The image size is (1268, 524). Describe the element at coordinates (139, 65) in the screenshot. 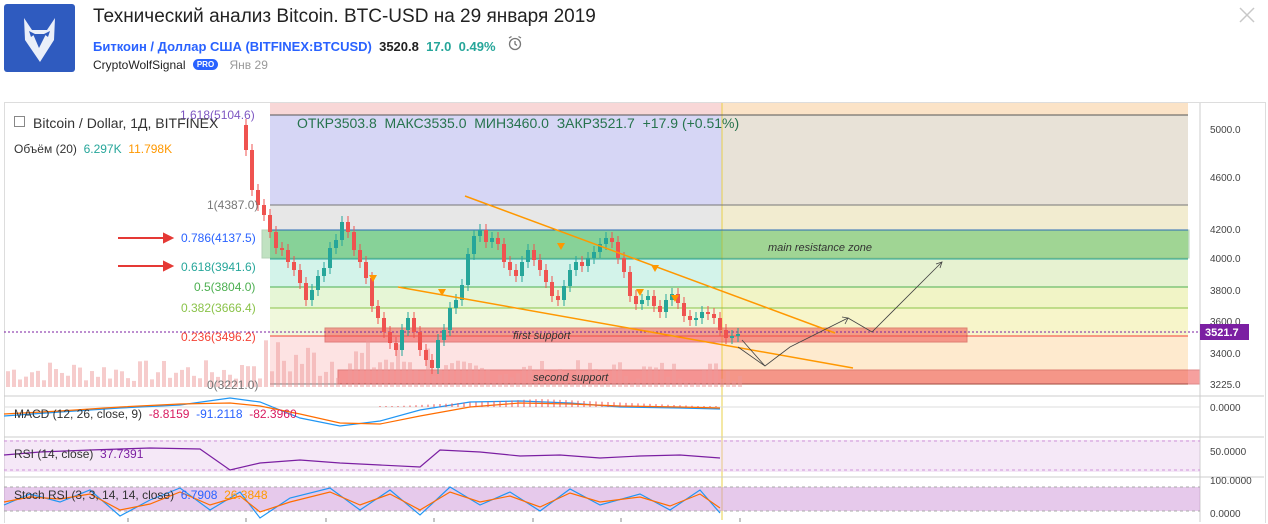

I see `author-name-link: CryptoWolfSignal` at that location.